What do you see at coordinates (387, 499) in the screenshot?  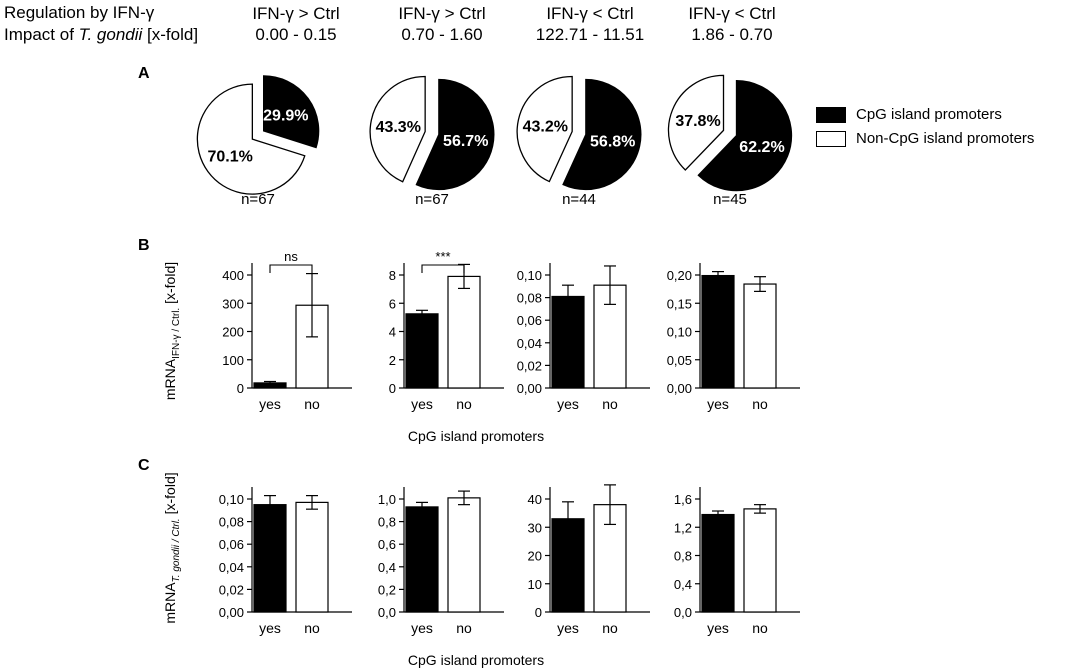 I see `y-tick-label: 1,0` at bounding box center [387, 499].